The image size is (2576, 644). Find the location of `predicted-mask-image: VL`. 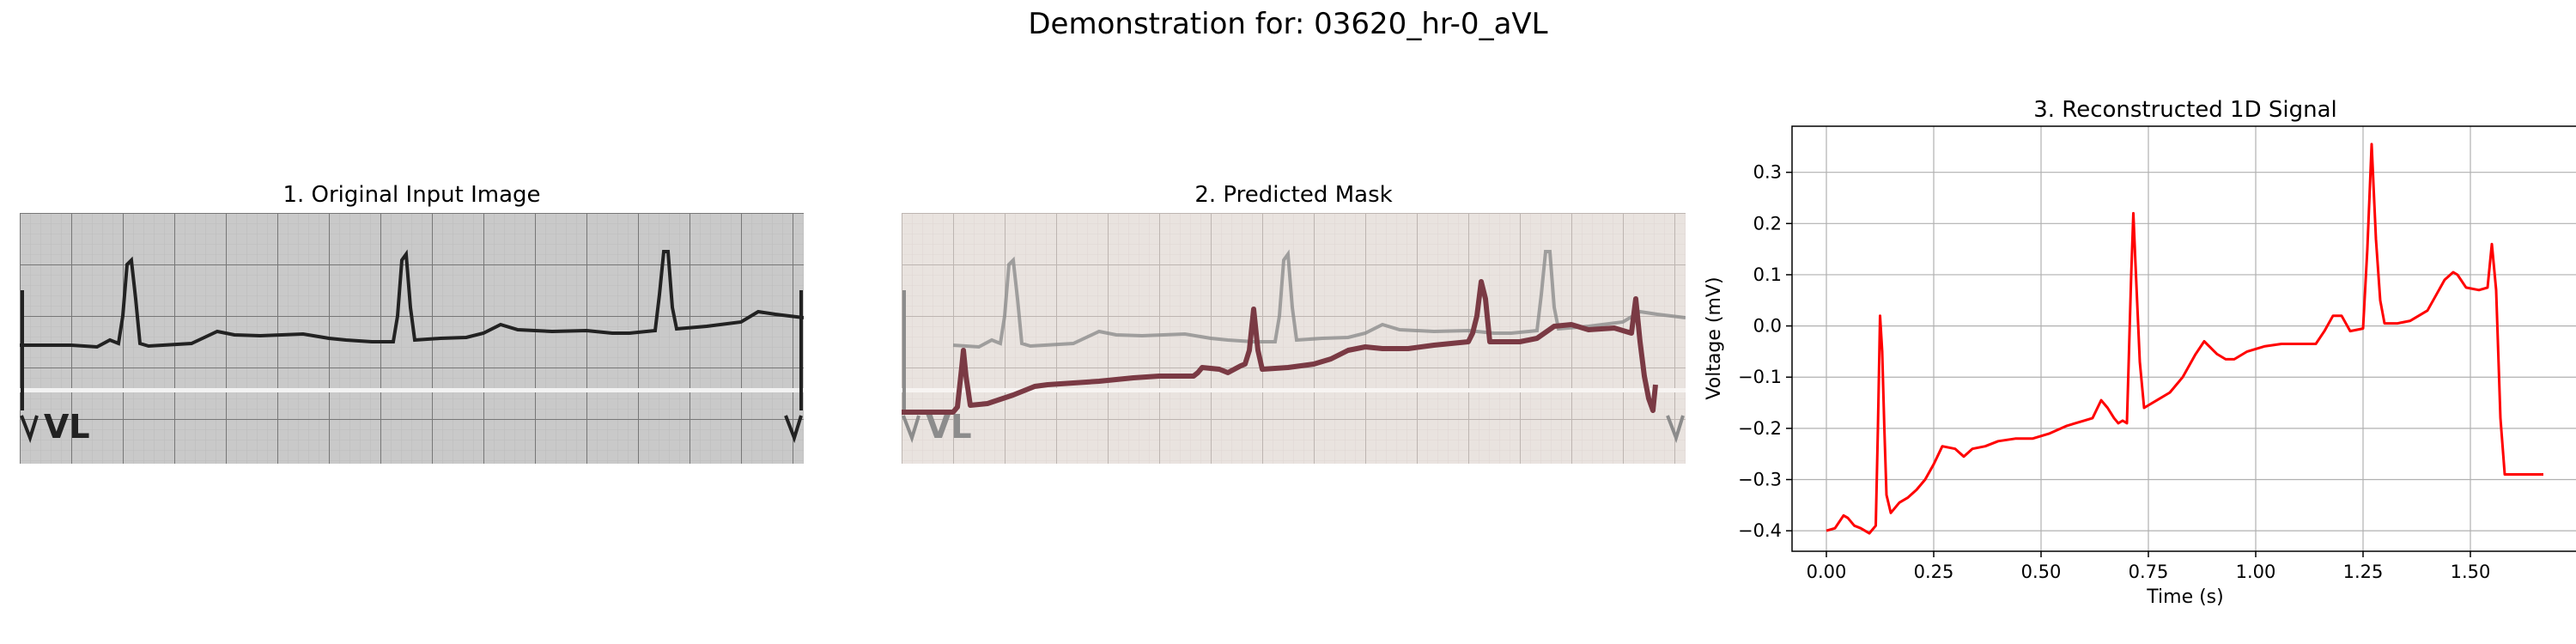

predicted-mask-image: VL is located at coordinates (1294, 338).